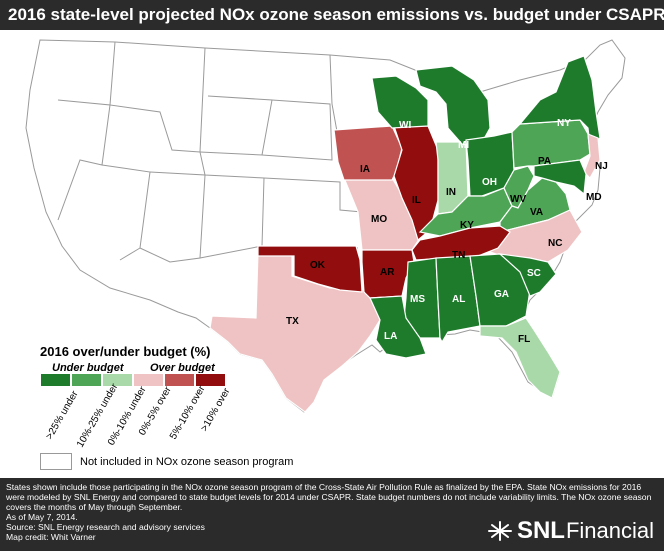 The height and width of the screenshot is (551, 664). What do you see at coordinates (559, 101) in the screenshot?
I see `state-shape-NY` at bounding box center [559, 101].